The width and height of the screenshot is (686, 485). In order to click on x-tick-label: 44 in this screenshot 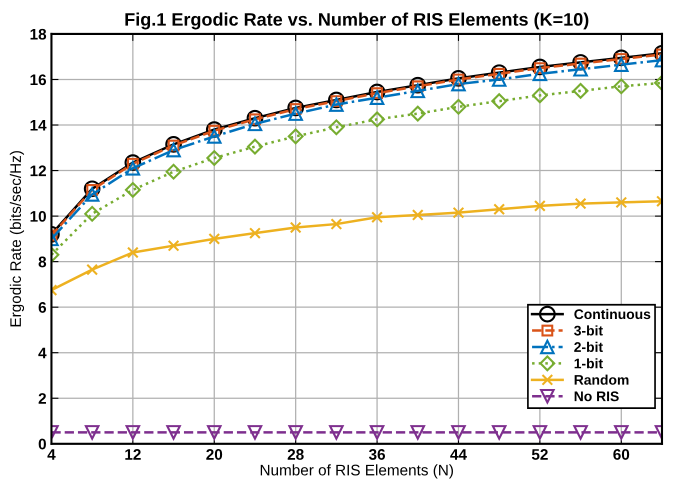, I will do `click(458, 454)`.